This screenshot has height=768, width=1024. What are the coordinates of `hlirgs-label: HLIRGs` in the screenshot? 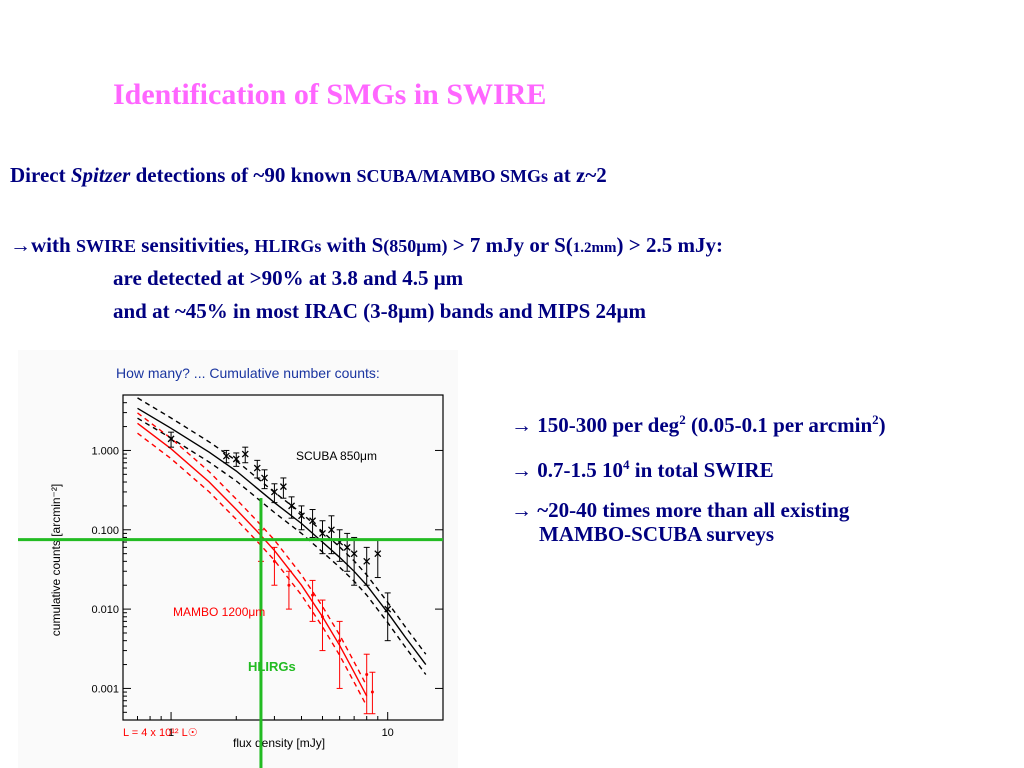 It's located at (272, 666).